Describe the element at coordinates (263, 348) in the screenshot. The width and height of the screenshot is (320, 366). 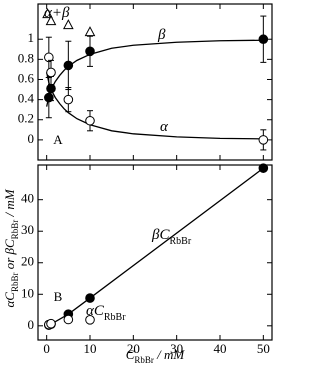
I see `x-tick-label: 50` at that location.